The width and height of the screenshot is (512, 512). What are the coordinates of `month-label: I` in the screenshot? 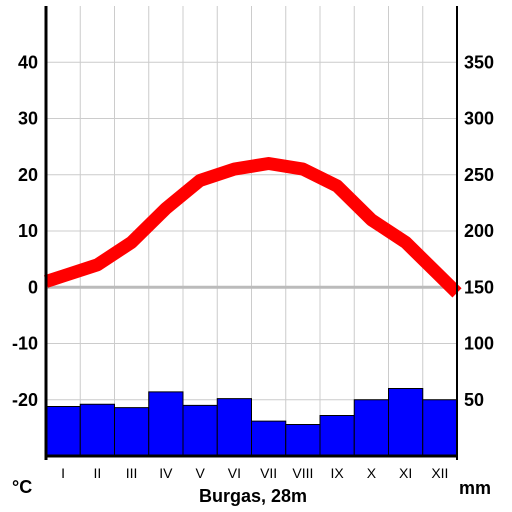 It's located at (63, 473).